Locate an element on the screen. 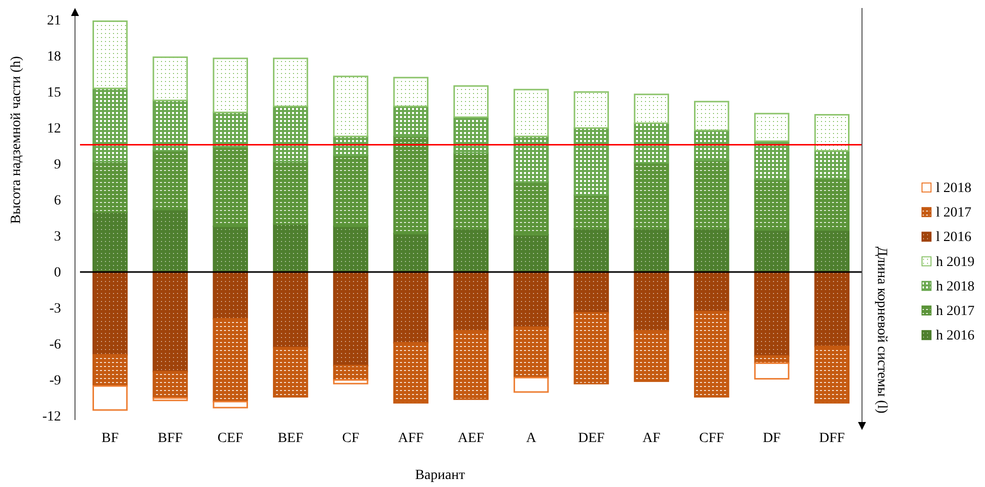 The height and width of the screenshot is (487, 985). x-tick-label: DF is located at coordinates (771, 438).